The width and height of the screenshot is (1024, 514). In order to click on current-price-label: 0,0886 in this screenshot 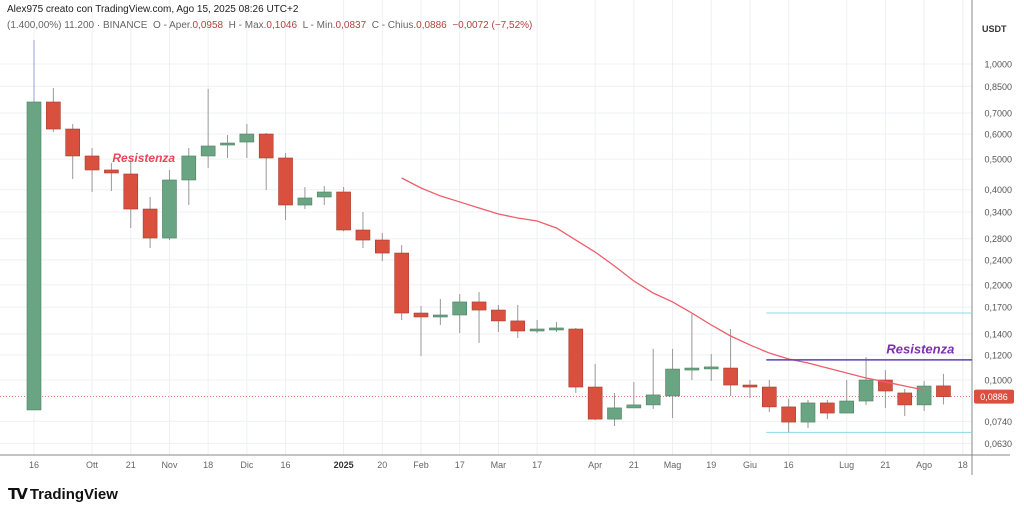, I will do `click(994, 397)`.